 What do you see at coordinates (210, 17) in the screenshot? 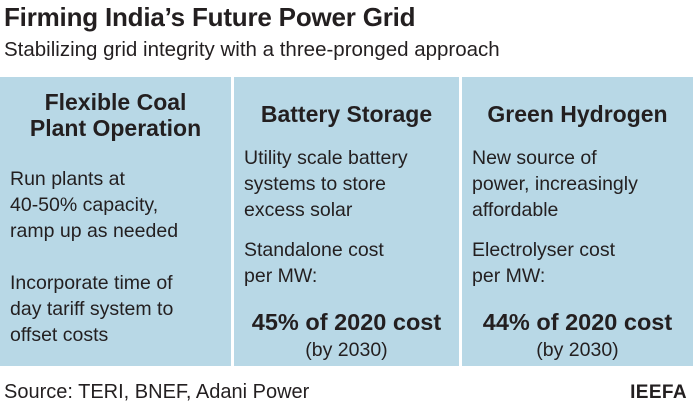
I see `page-title: Firming India’s Future Power Grid` at bounding box center [210, 17].